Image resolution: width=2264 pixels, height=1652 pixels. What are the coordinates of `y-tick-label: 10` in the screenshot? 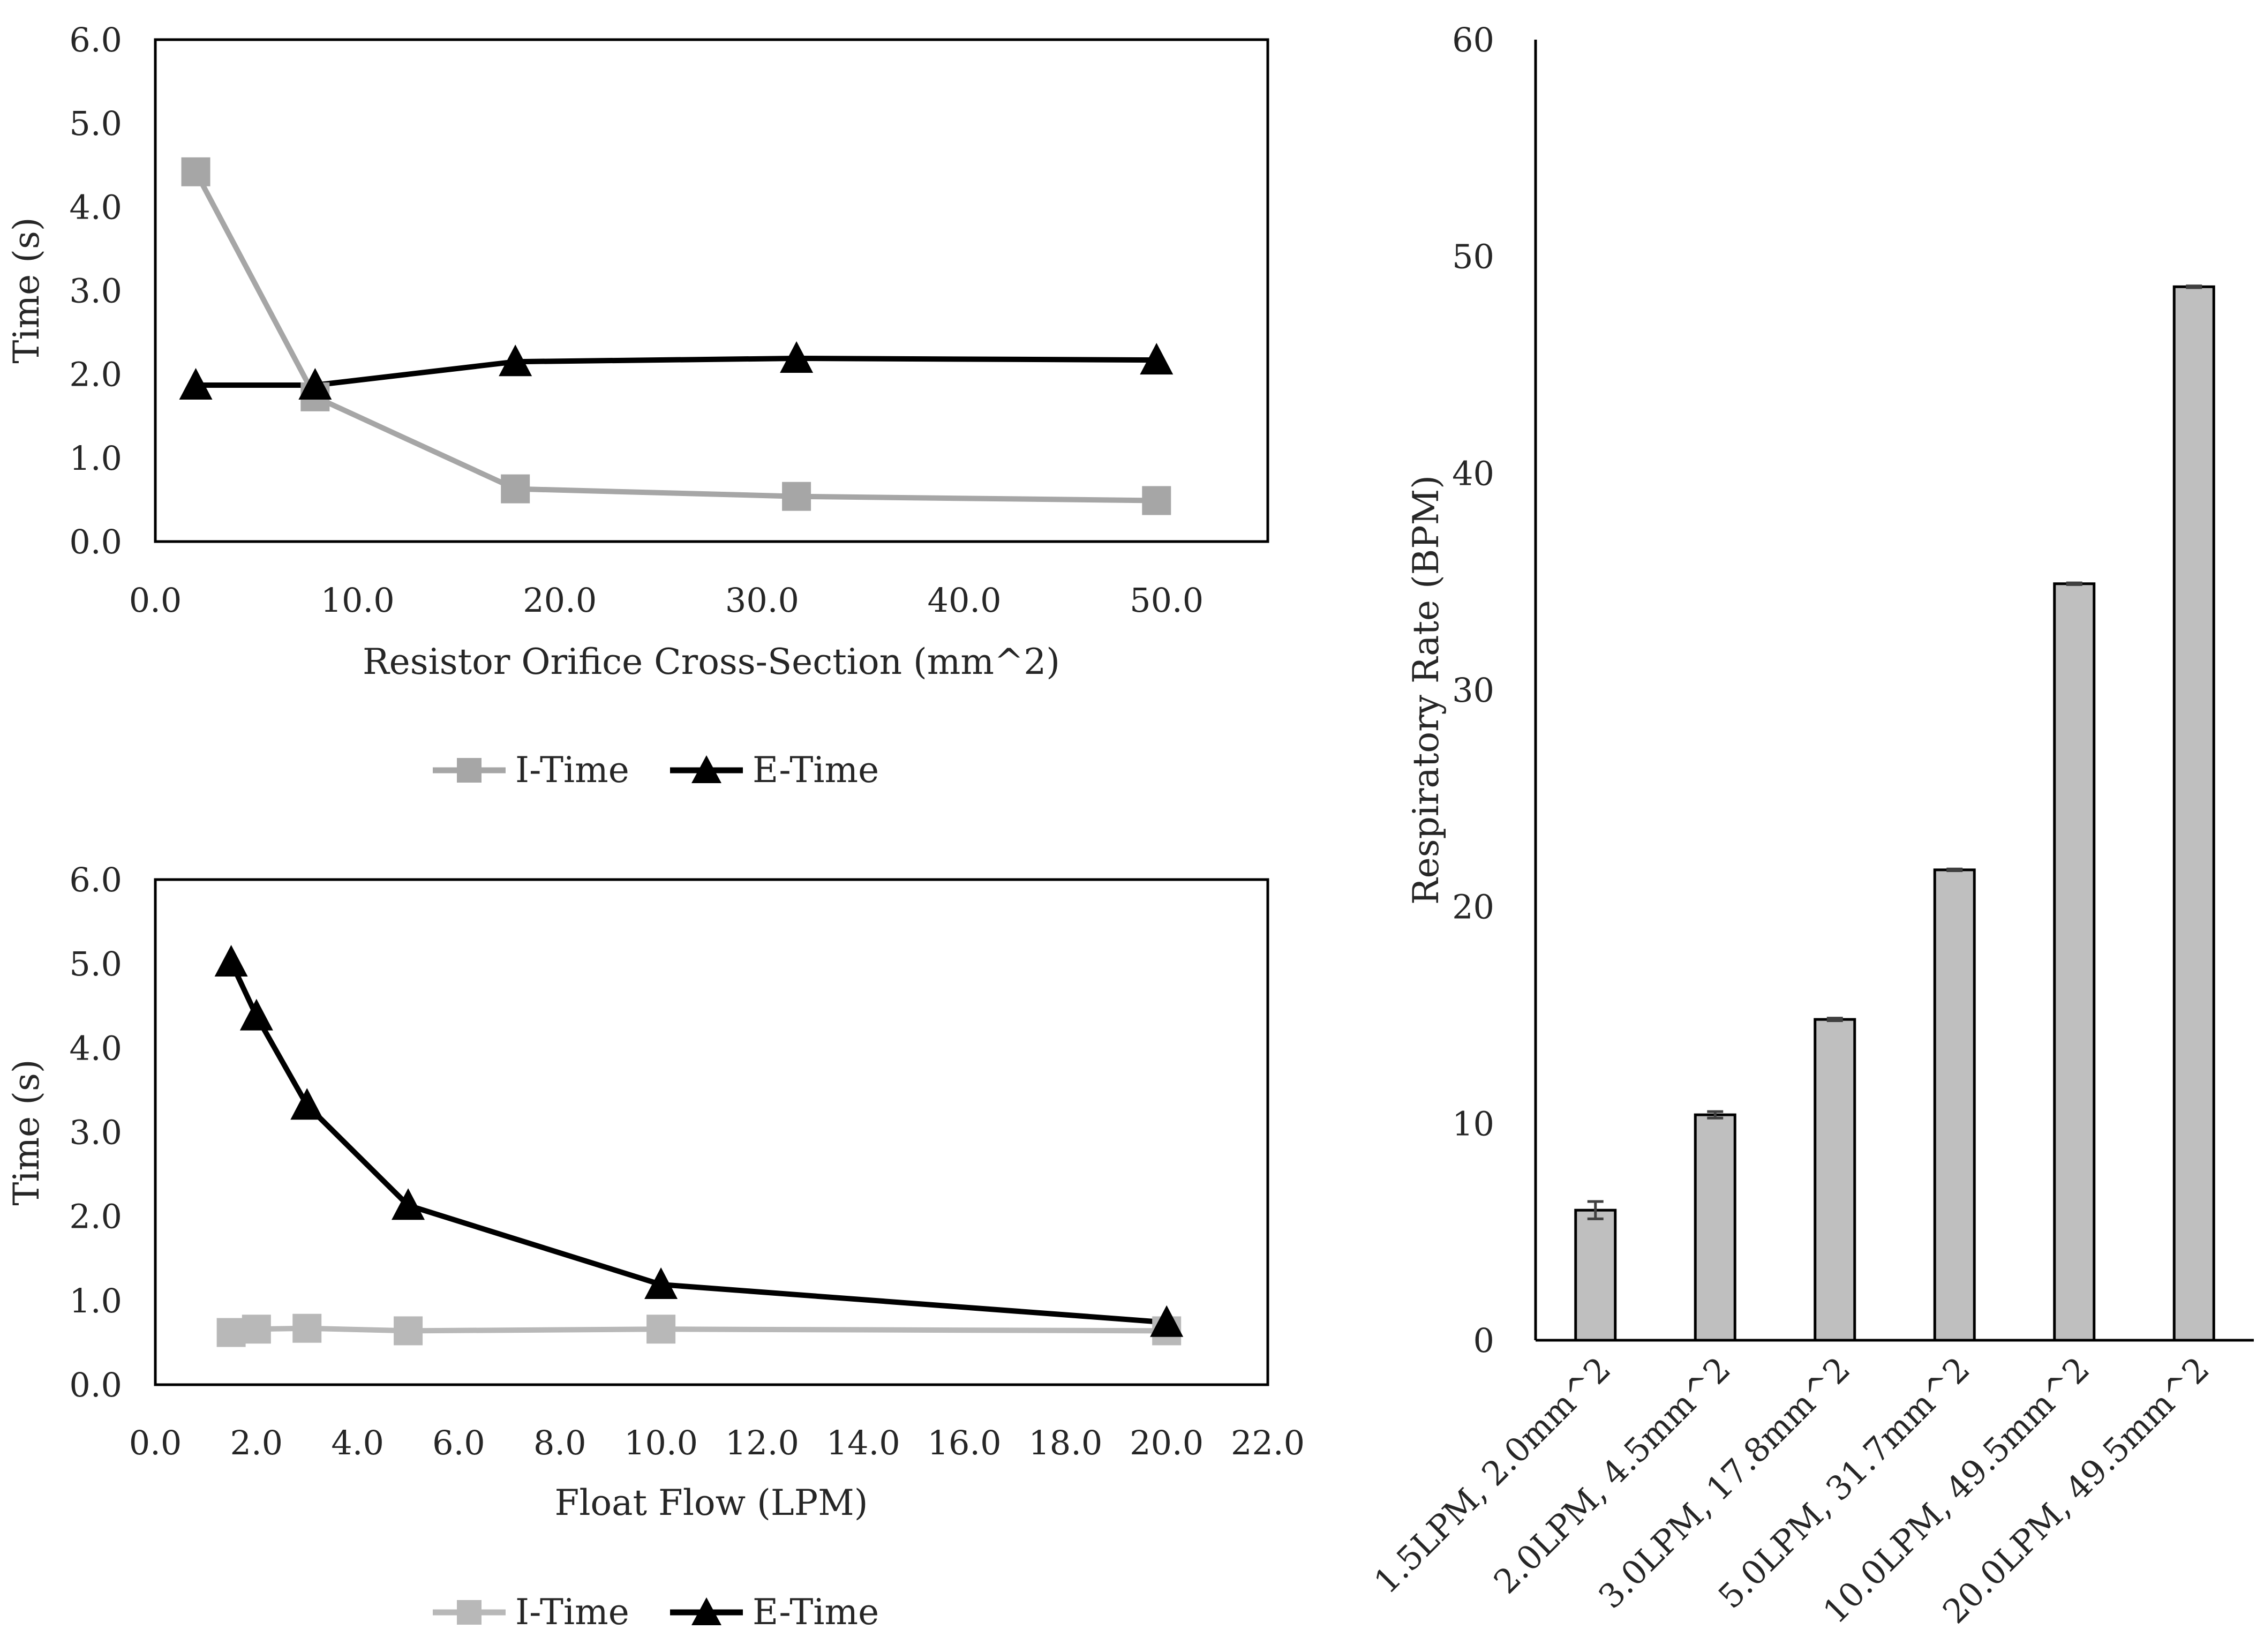 It's located at (1473, 1123).